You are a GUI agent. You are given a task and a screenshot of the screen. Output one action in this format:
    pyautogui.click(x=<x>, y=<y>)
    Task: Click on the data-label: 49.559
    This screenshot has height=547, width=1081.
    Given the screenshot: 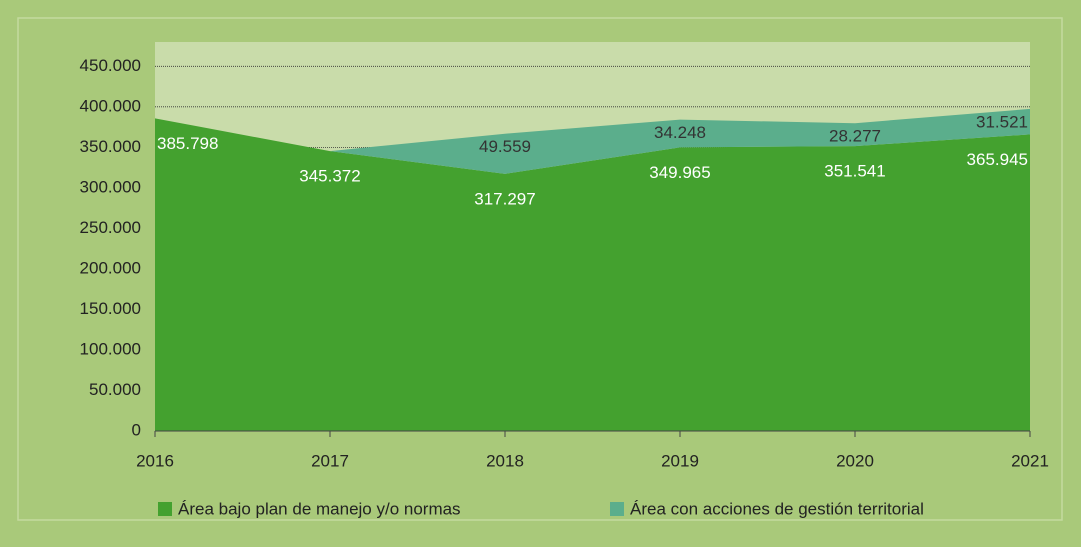 What is the action you would take?
    pyautogui.click(x=505, y=146)
    